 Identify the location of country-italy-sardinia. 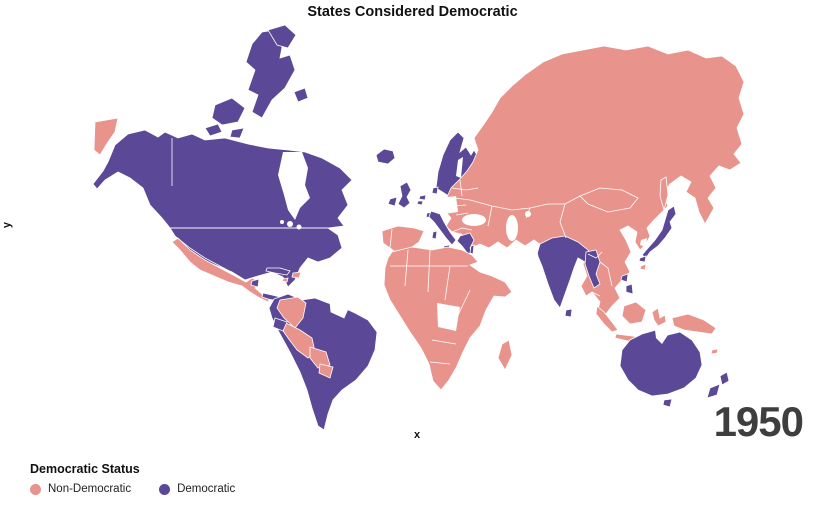
(434, 235).